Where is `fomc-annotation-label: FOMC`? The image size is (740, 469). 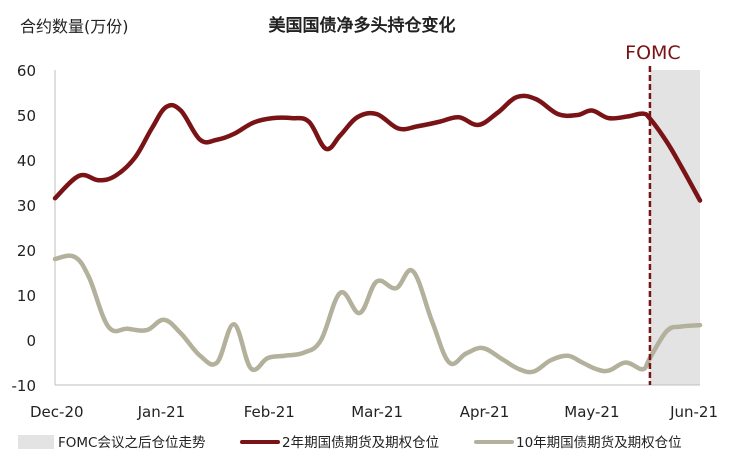 fomc-annotation-label: FOMC is located at coordinates (653, 53).